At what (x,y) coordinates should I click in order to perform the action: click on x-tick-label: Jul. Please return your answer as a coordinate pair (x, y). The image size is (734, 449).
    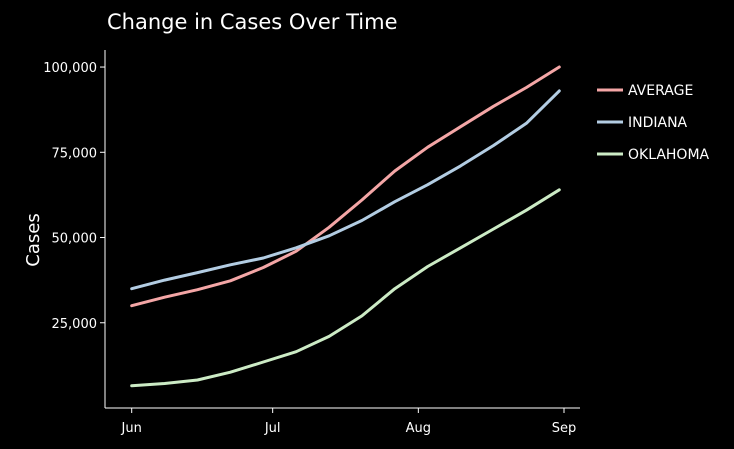
    Looking at the image, I should click on (272, 428).